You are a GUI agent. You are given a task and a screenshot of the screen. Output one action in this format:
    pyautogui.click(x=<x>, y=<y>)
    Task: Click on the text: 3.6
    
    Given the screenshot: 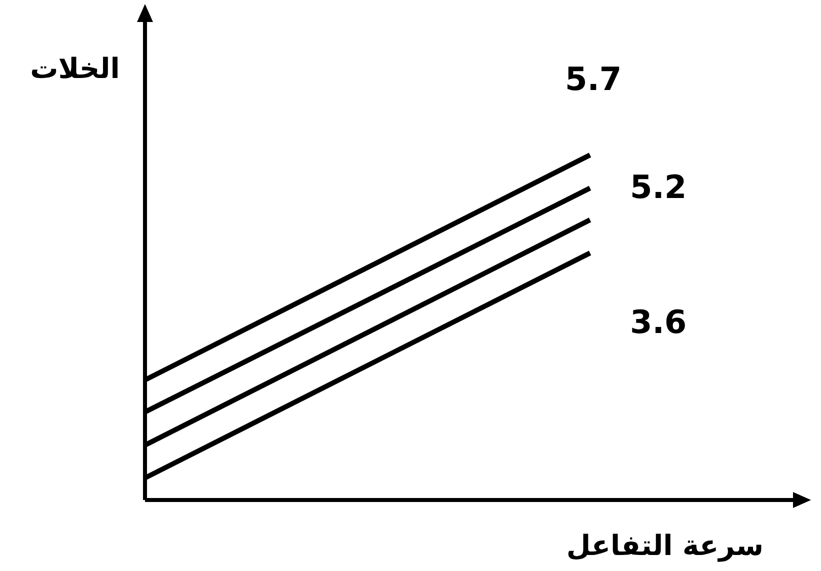 What is the action you would take?
    pyautogui.click(x=658, y=321)
    